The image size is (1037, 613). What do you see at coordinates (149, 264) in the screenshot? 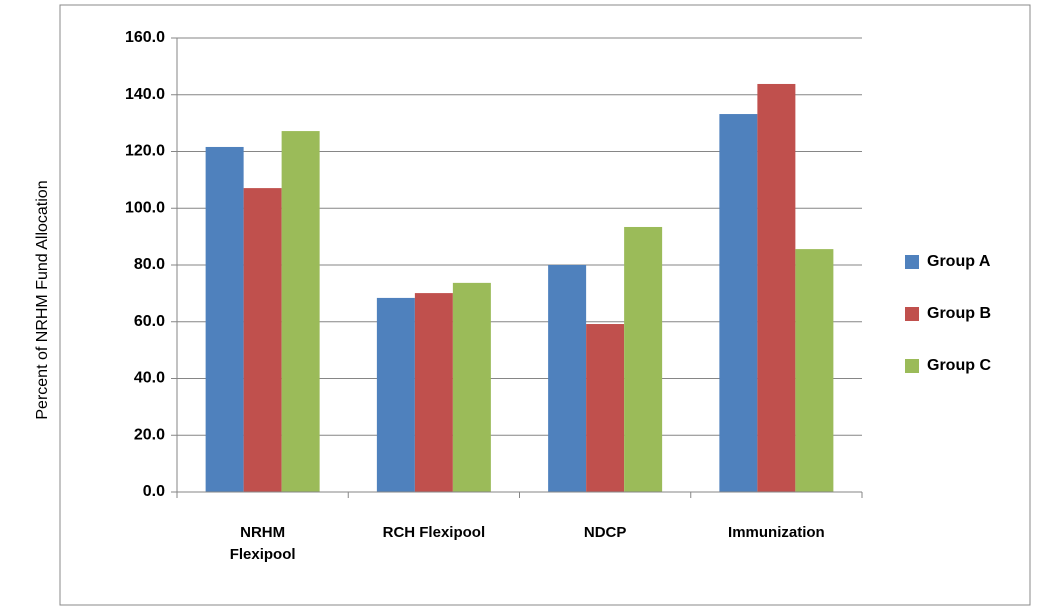
I see `y-tick-label: 80.0` at bounding box center [149, 264].